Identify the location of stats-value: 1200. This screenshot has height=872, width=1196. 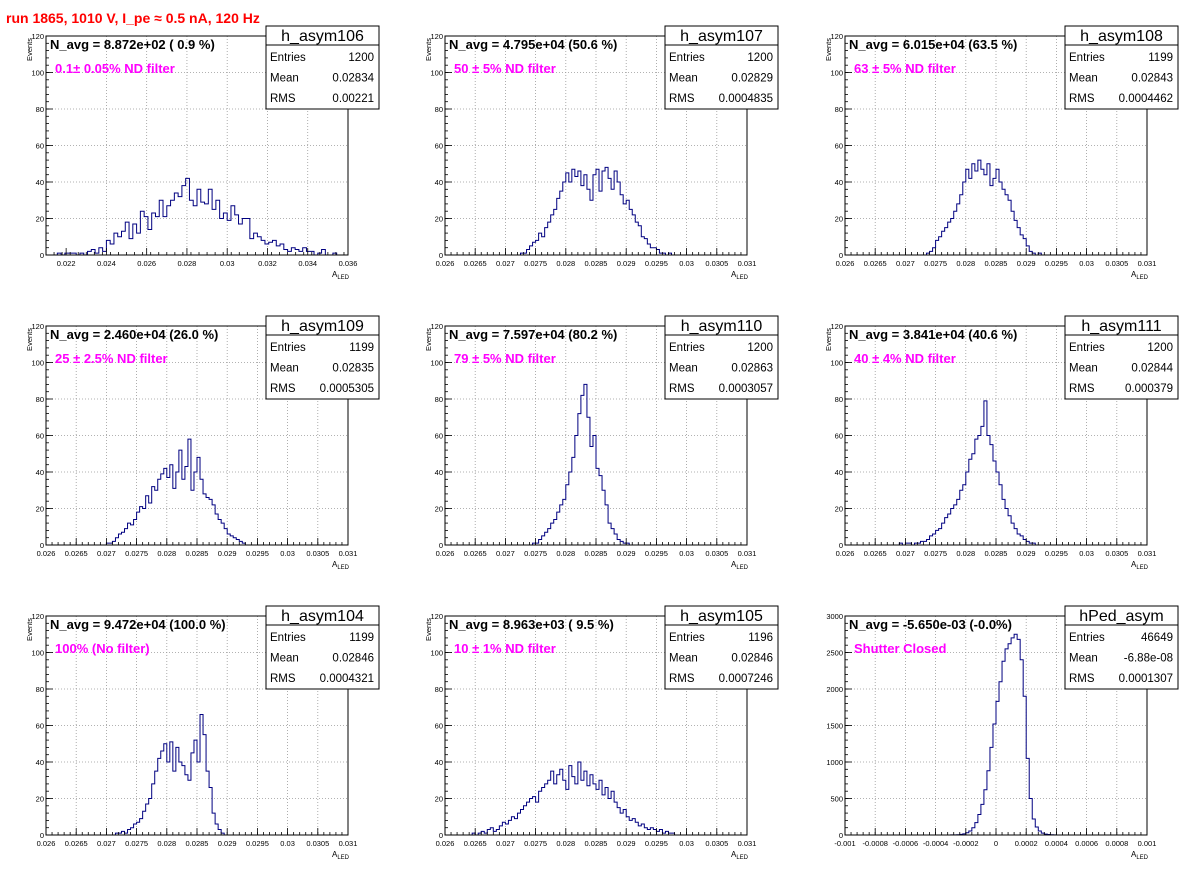
(760, 58).